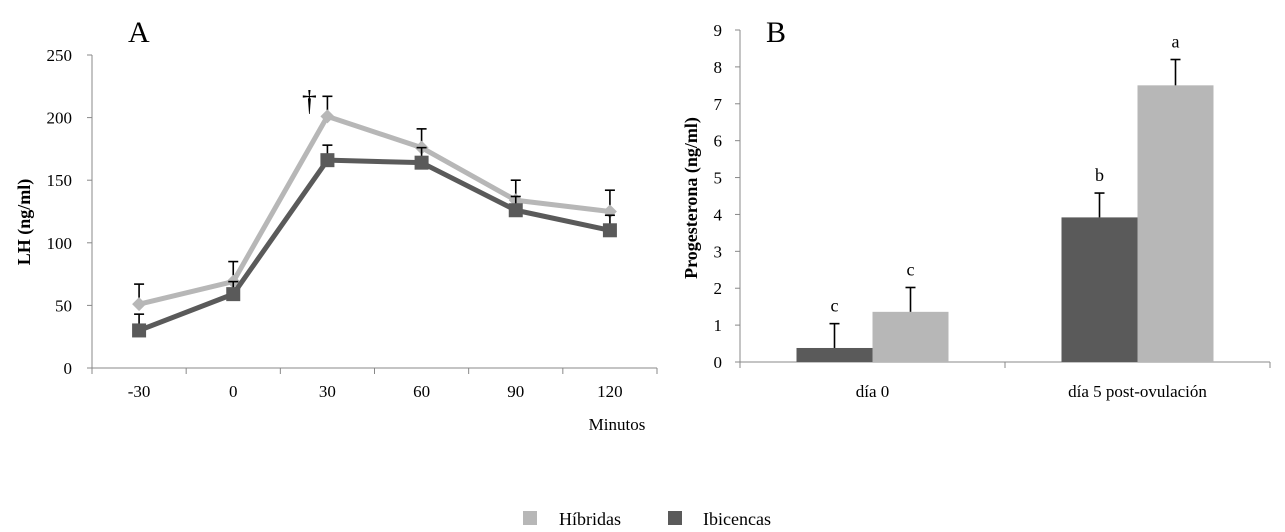  Describe the element at coordinates (233, 391) in the screenshot. I see `panel-a-x-tick-label: 0` at that location.